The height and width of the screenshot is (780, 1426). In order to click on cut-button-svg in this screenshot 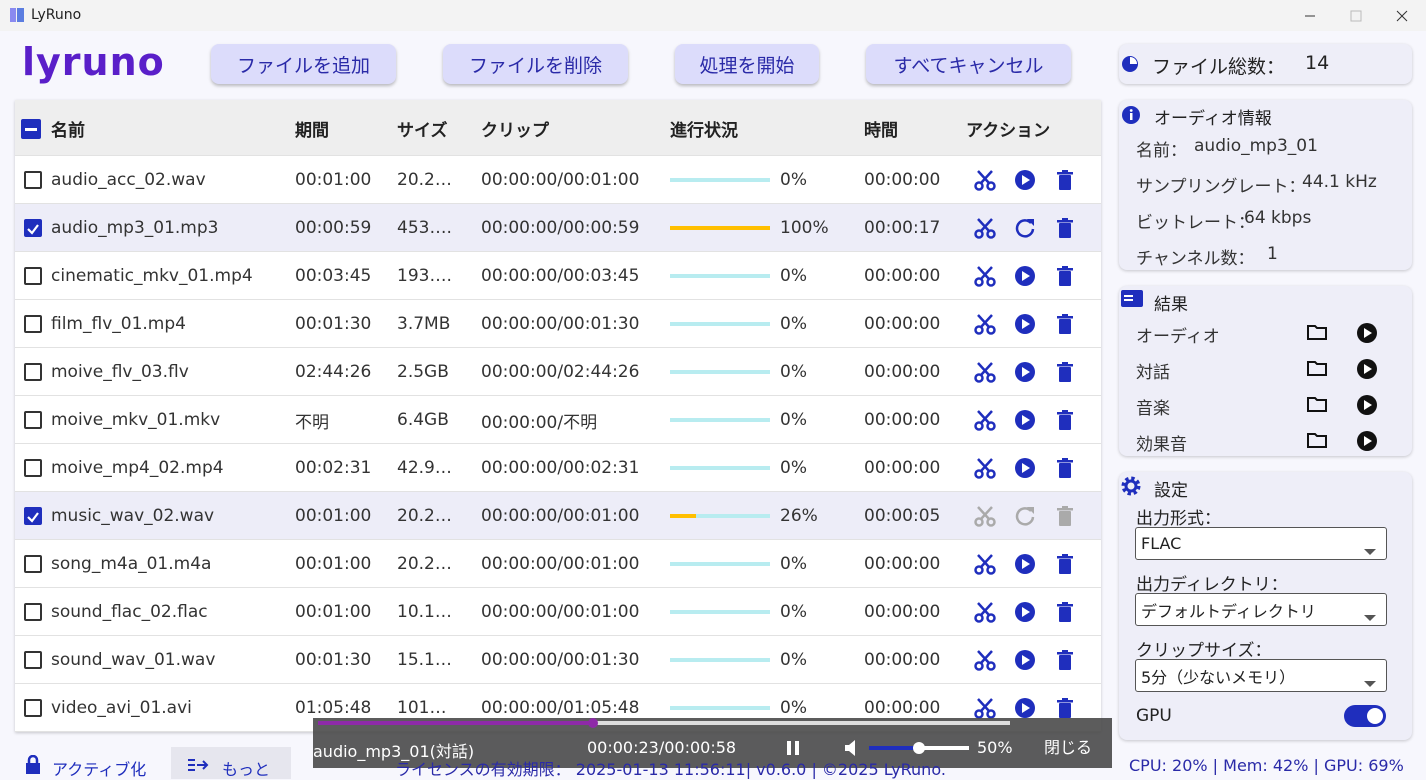, I will do `click(985, 276)`.